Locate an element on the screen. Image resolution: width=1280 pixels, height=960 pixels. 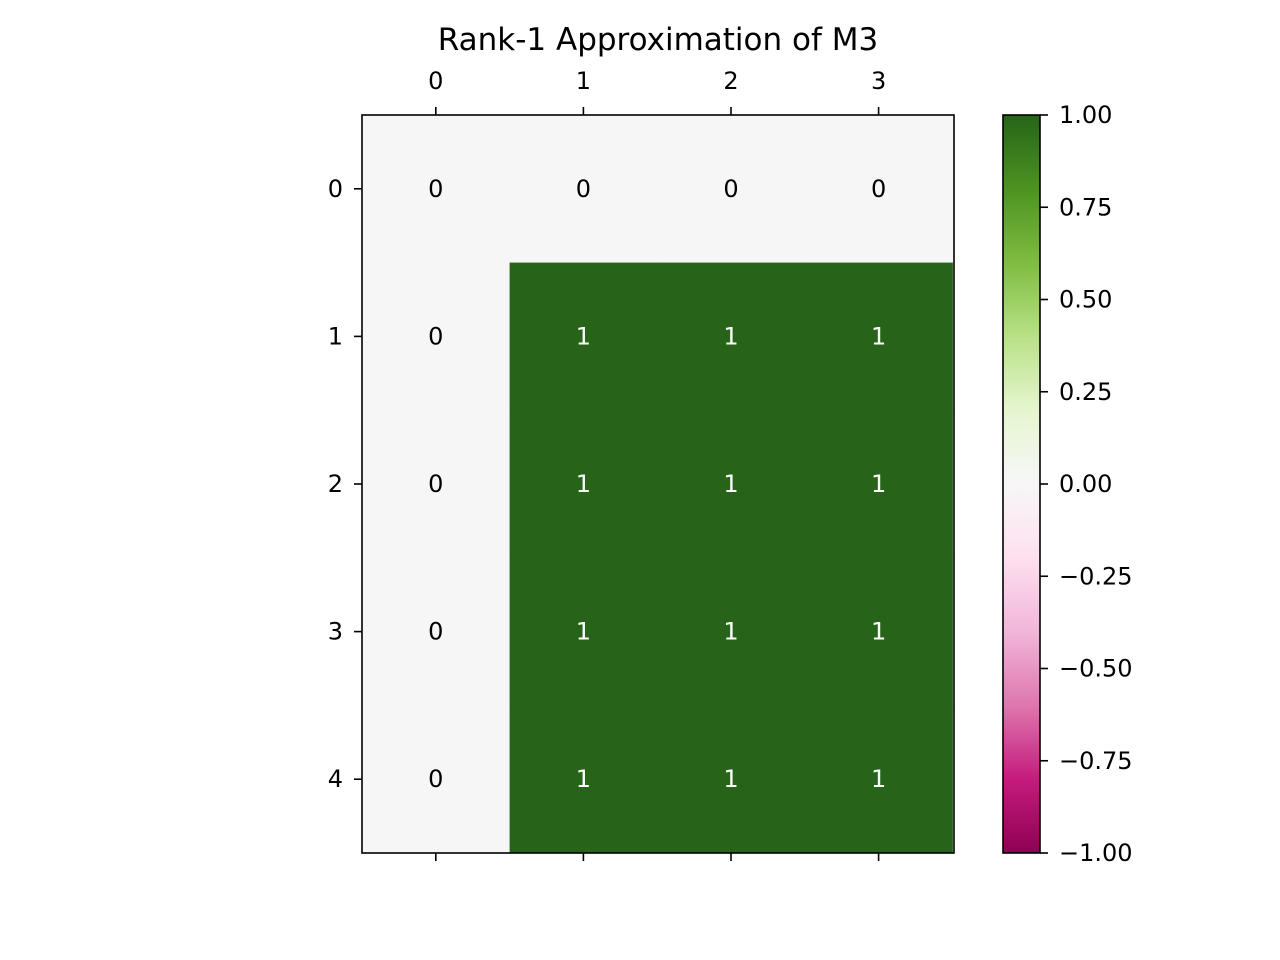
heatmap-cell-r1-c3 is located at coordinates (878, 336).